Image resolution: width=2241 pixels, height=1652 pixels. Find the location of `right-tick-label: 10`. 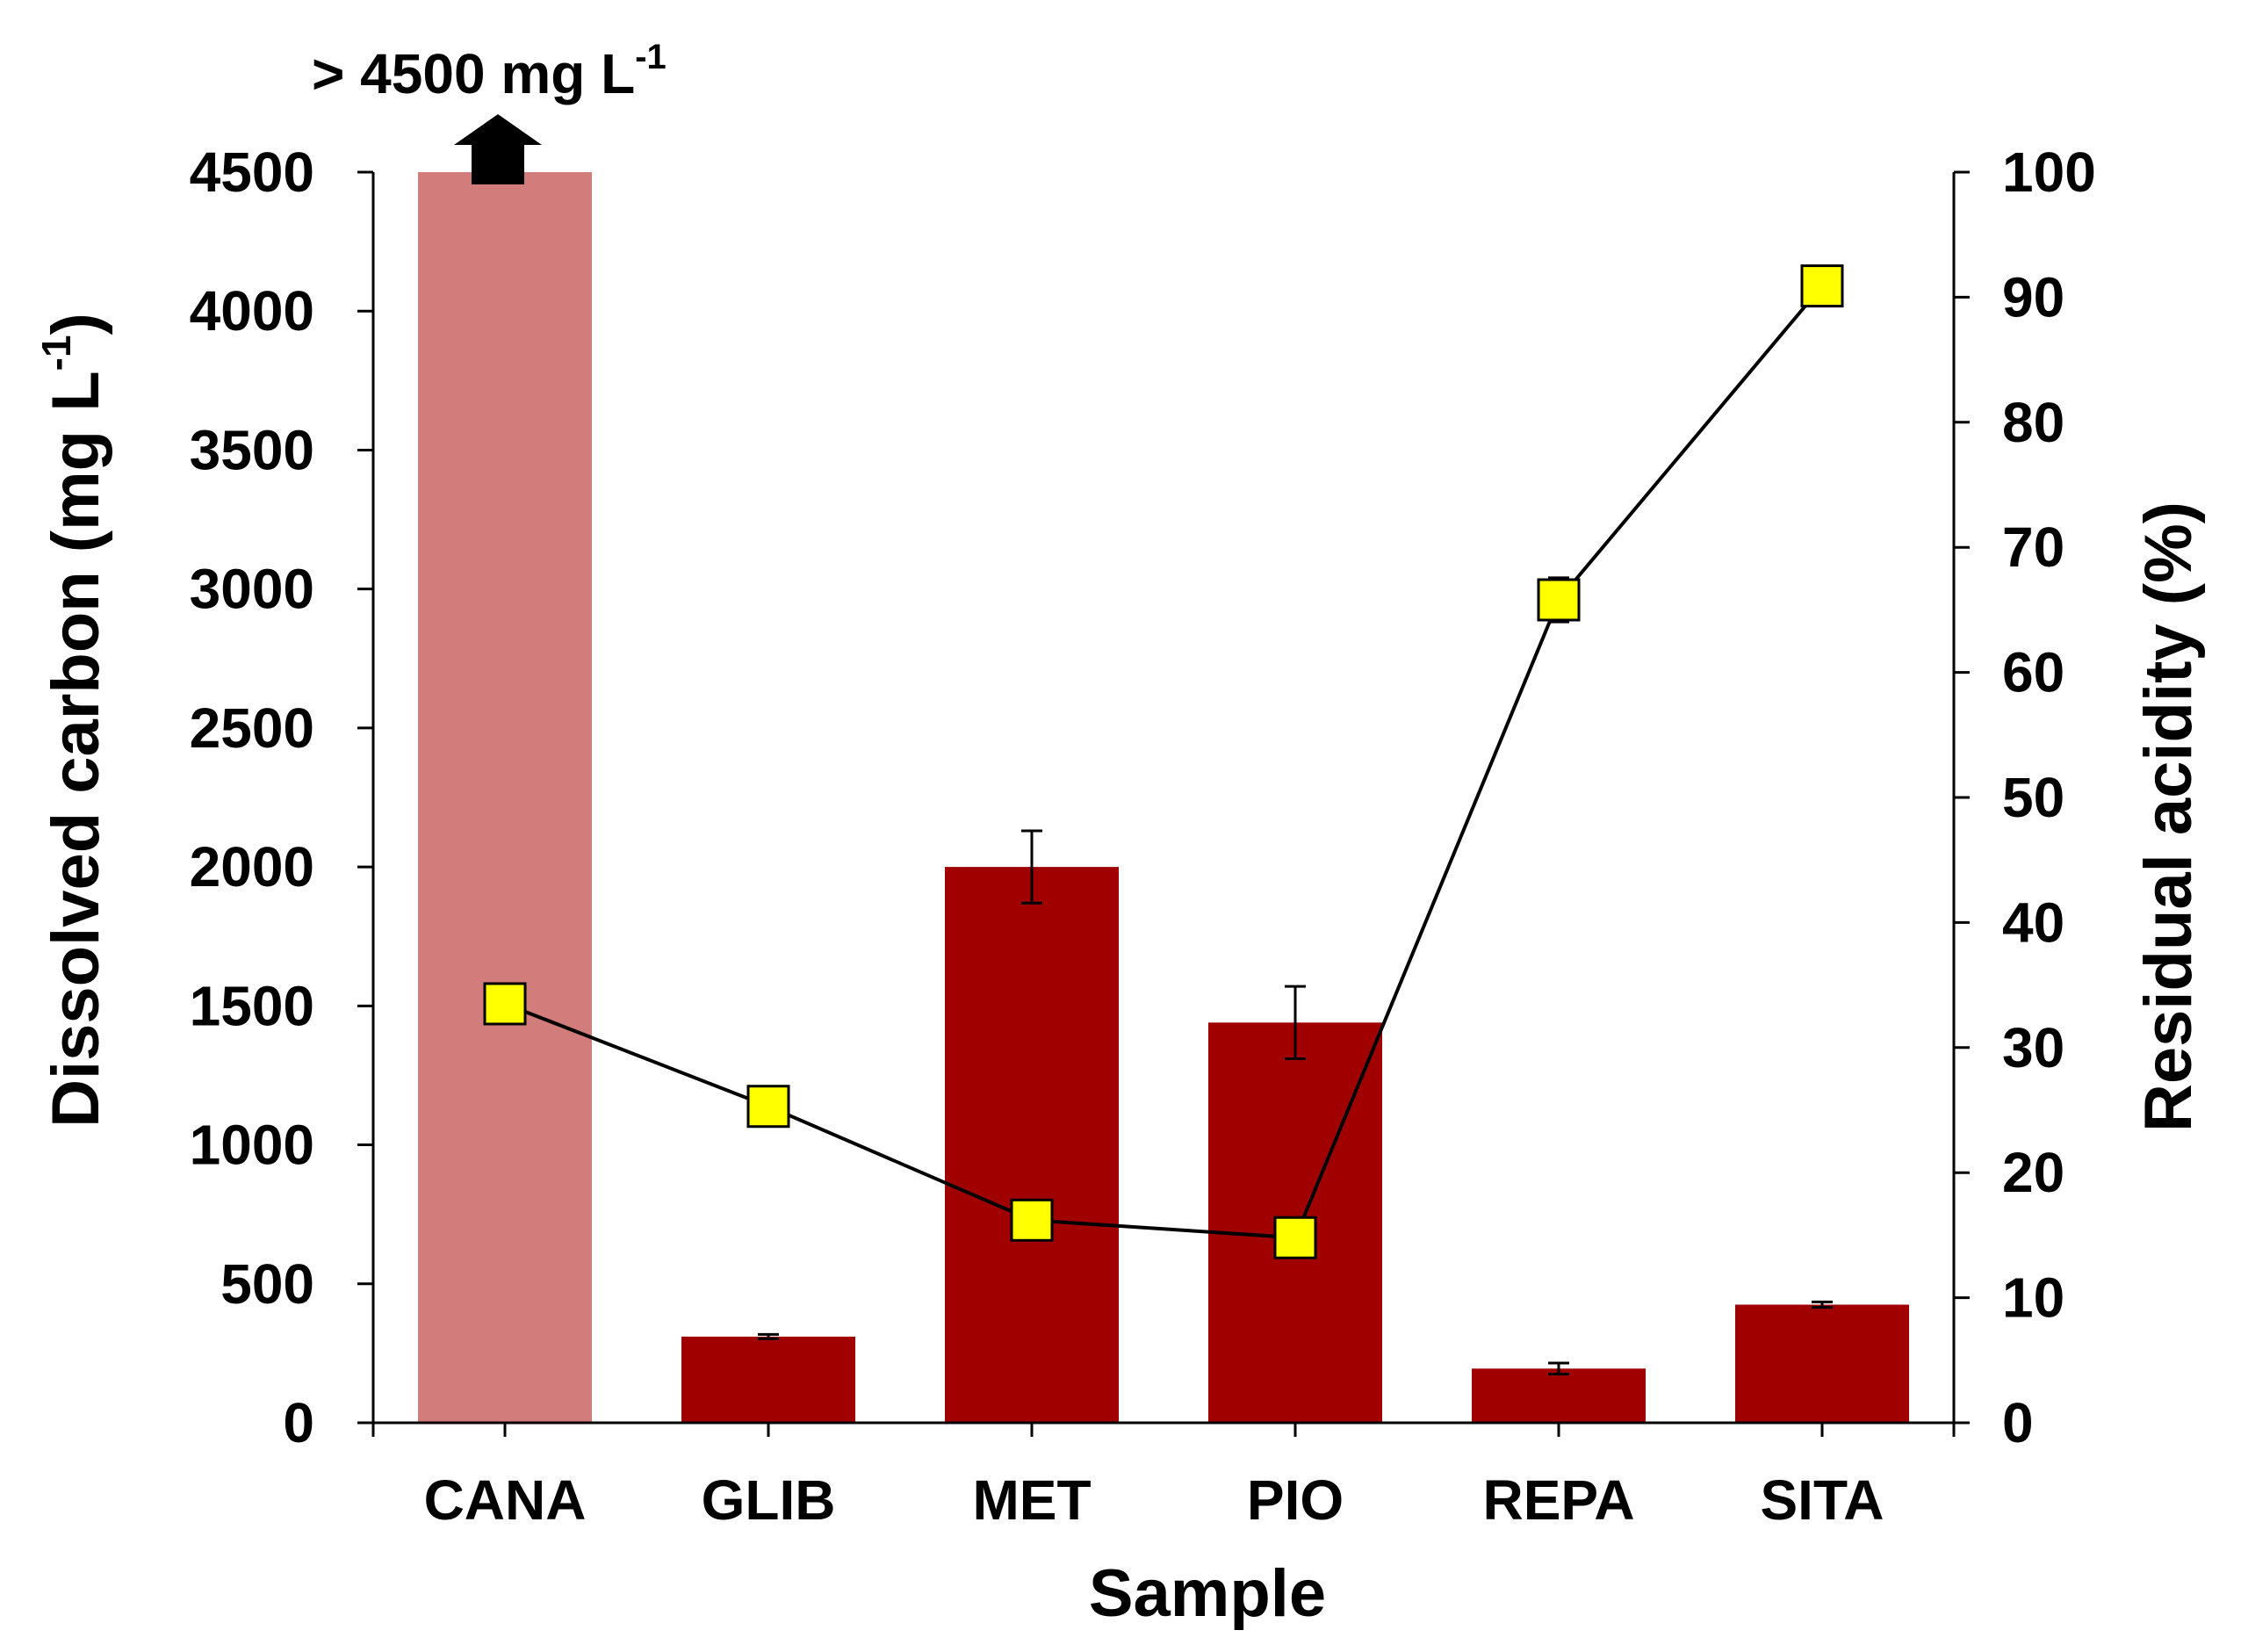

right-tick-label: 10 is located at coordinates (2033, 1298).